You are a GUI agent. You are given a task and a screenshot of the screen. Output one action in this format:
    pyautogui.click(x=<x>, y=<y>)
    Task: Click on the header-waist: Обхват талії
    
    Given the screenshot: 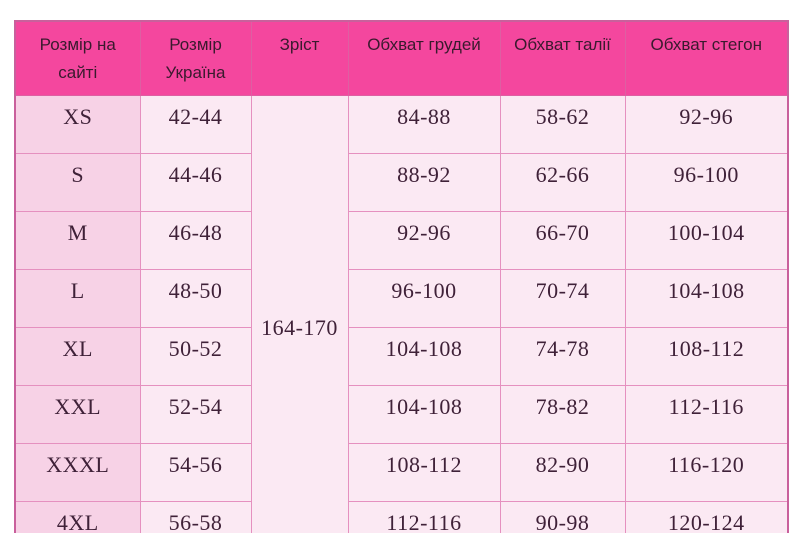 What is the action you would take?
    pyautogui.click(x=562, y=58)
    